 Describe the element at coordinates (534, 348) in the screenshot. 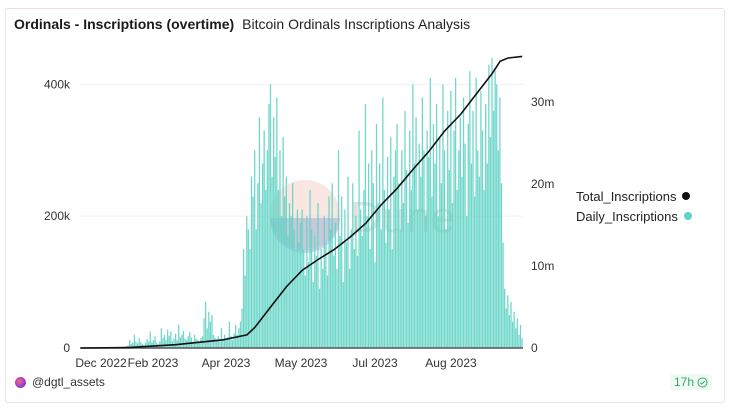

I see `y-right-tick-label: 0` at that location.